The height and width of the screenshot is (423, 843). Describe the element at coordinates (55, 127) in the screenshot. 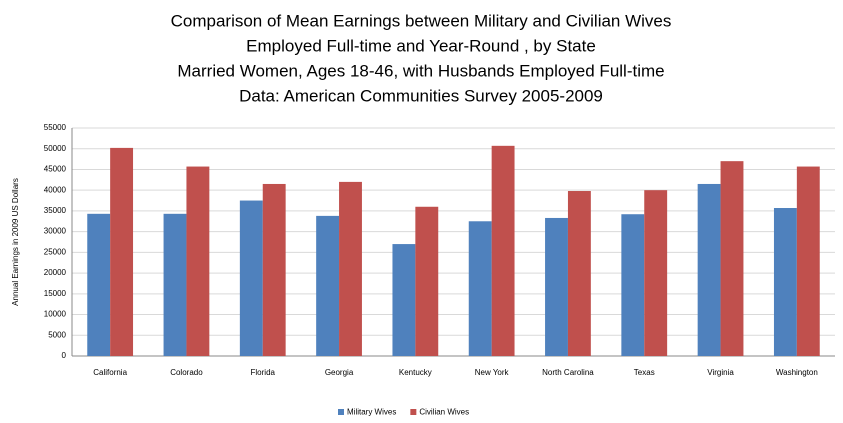

I see `y-tick-label: 55000` at that location.